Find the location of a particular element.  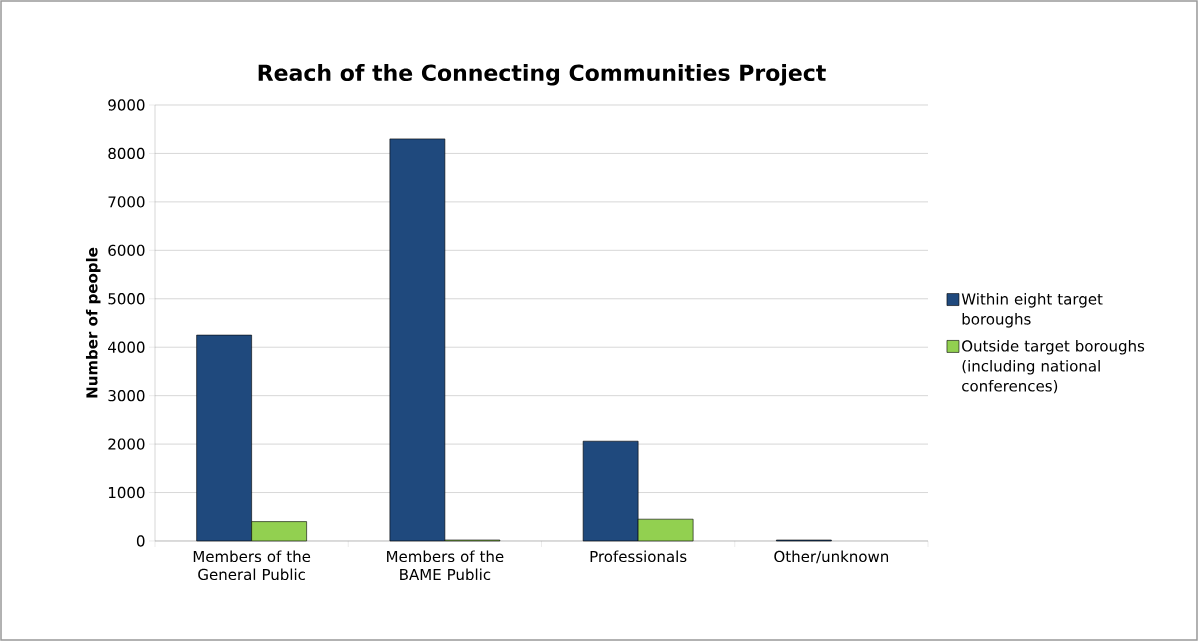

y-tick-label: 8000 is located at coordinates (126, 153).